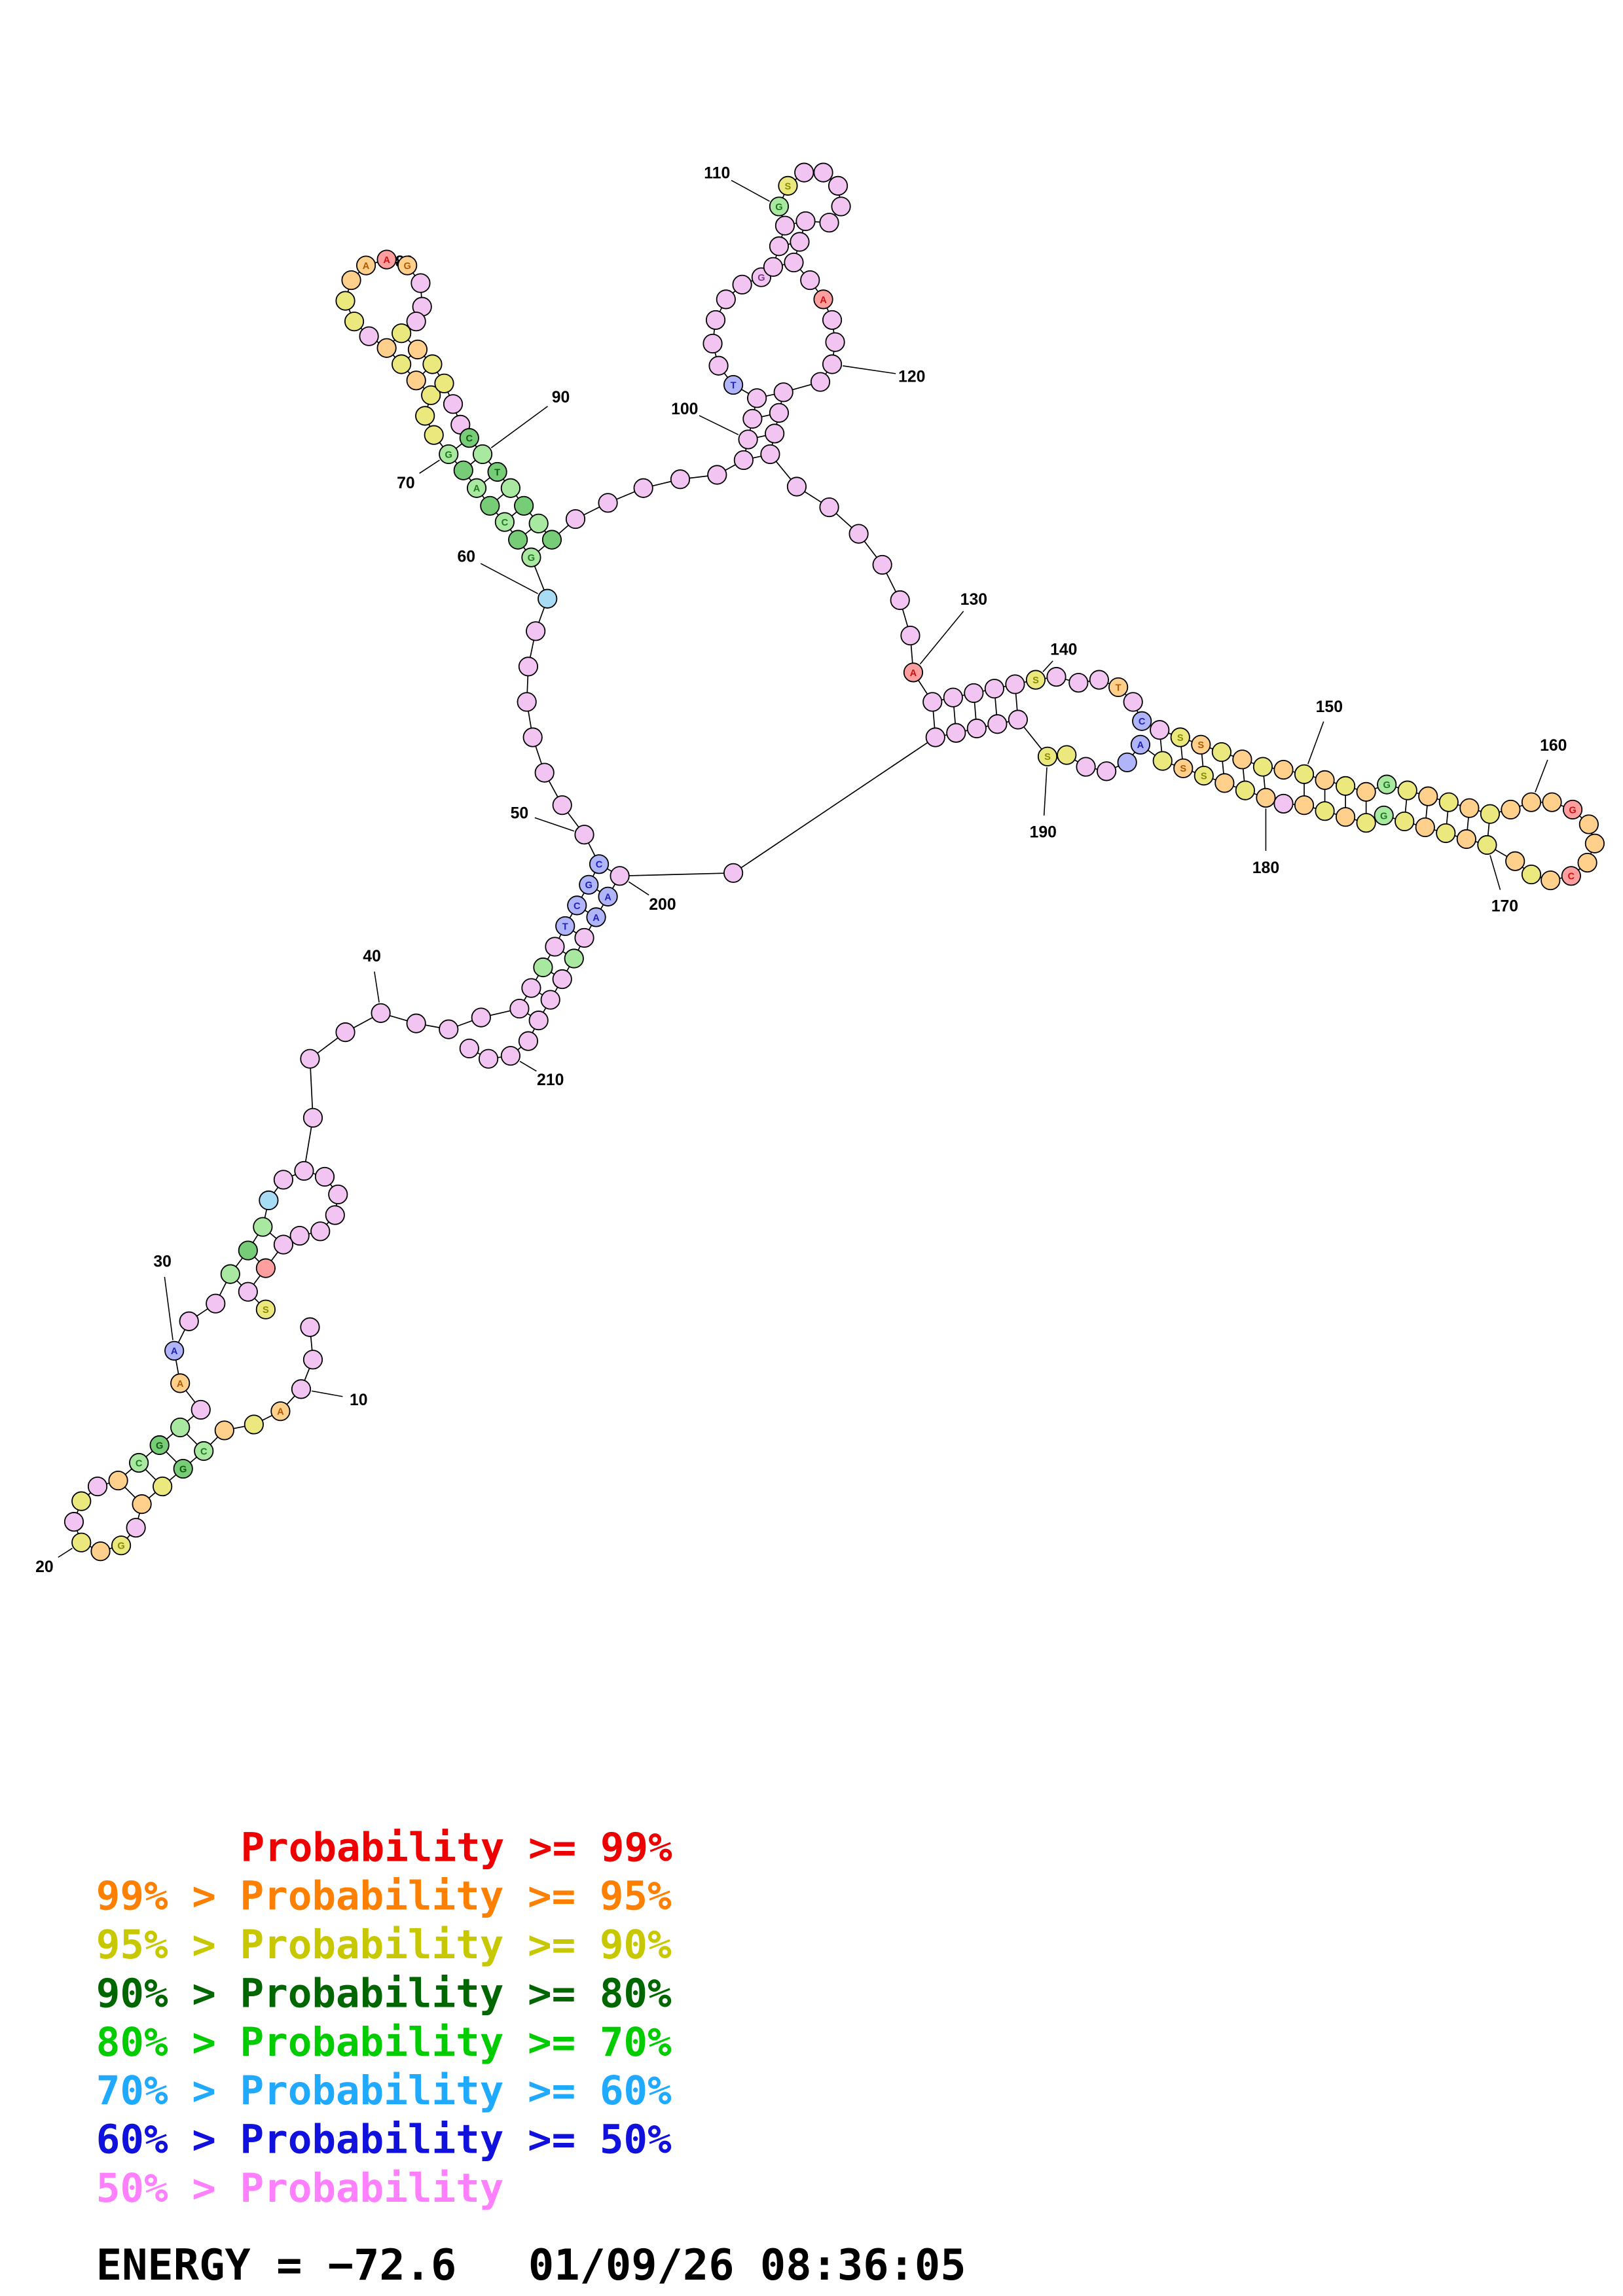  I want to click on legend-entry: Probability >= 99%, so click(457, 1848).